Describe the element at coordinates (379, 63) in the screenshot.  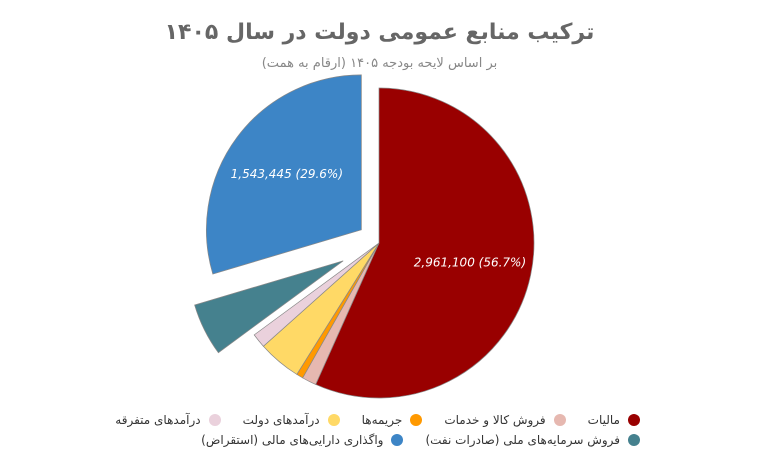
I see `chart-subtitle: بر اساس لایحه بودجه ۱۴۰۵ (ارقام به همت)` at that location.